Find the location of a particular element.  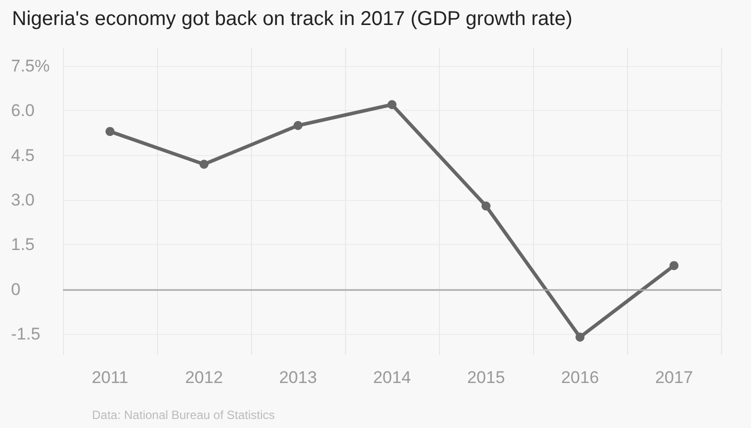

x-tick-label: 2015 is located at coordinates (486, 377).